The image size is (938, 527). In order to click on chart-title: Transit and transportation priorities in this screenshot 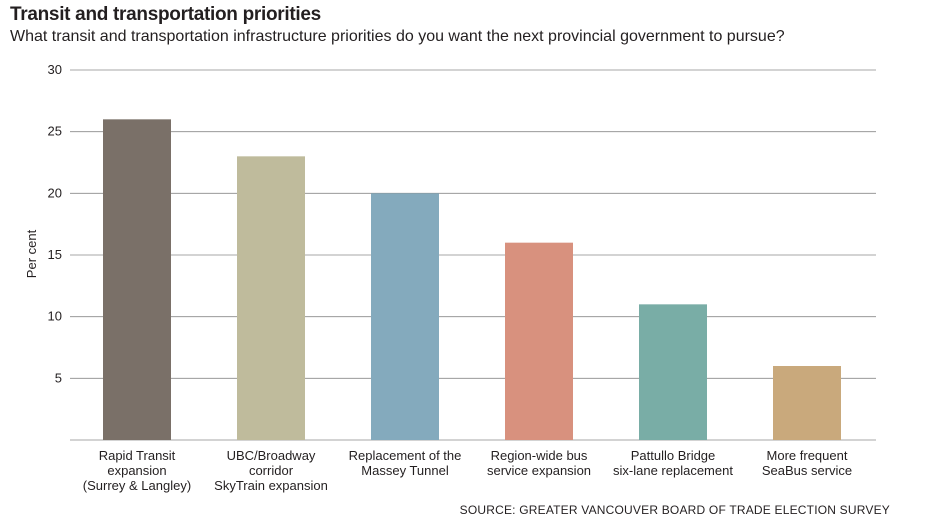, I will do `click(165, 14)`.